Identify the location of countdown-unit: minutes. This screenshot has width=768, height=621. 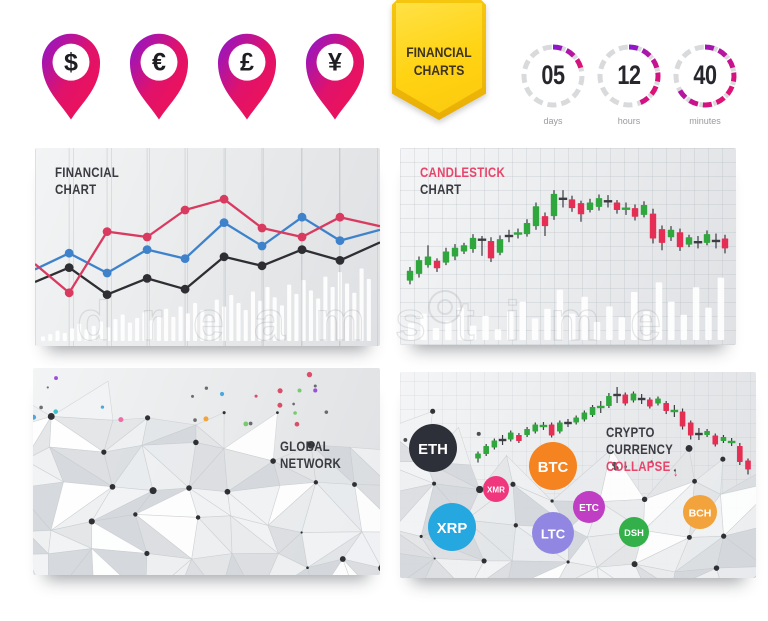
(705, 121).